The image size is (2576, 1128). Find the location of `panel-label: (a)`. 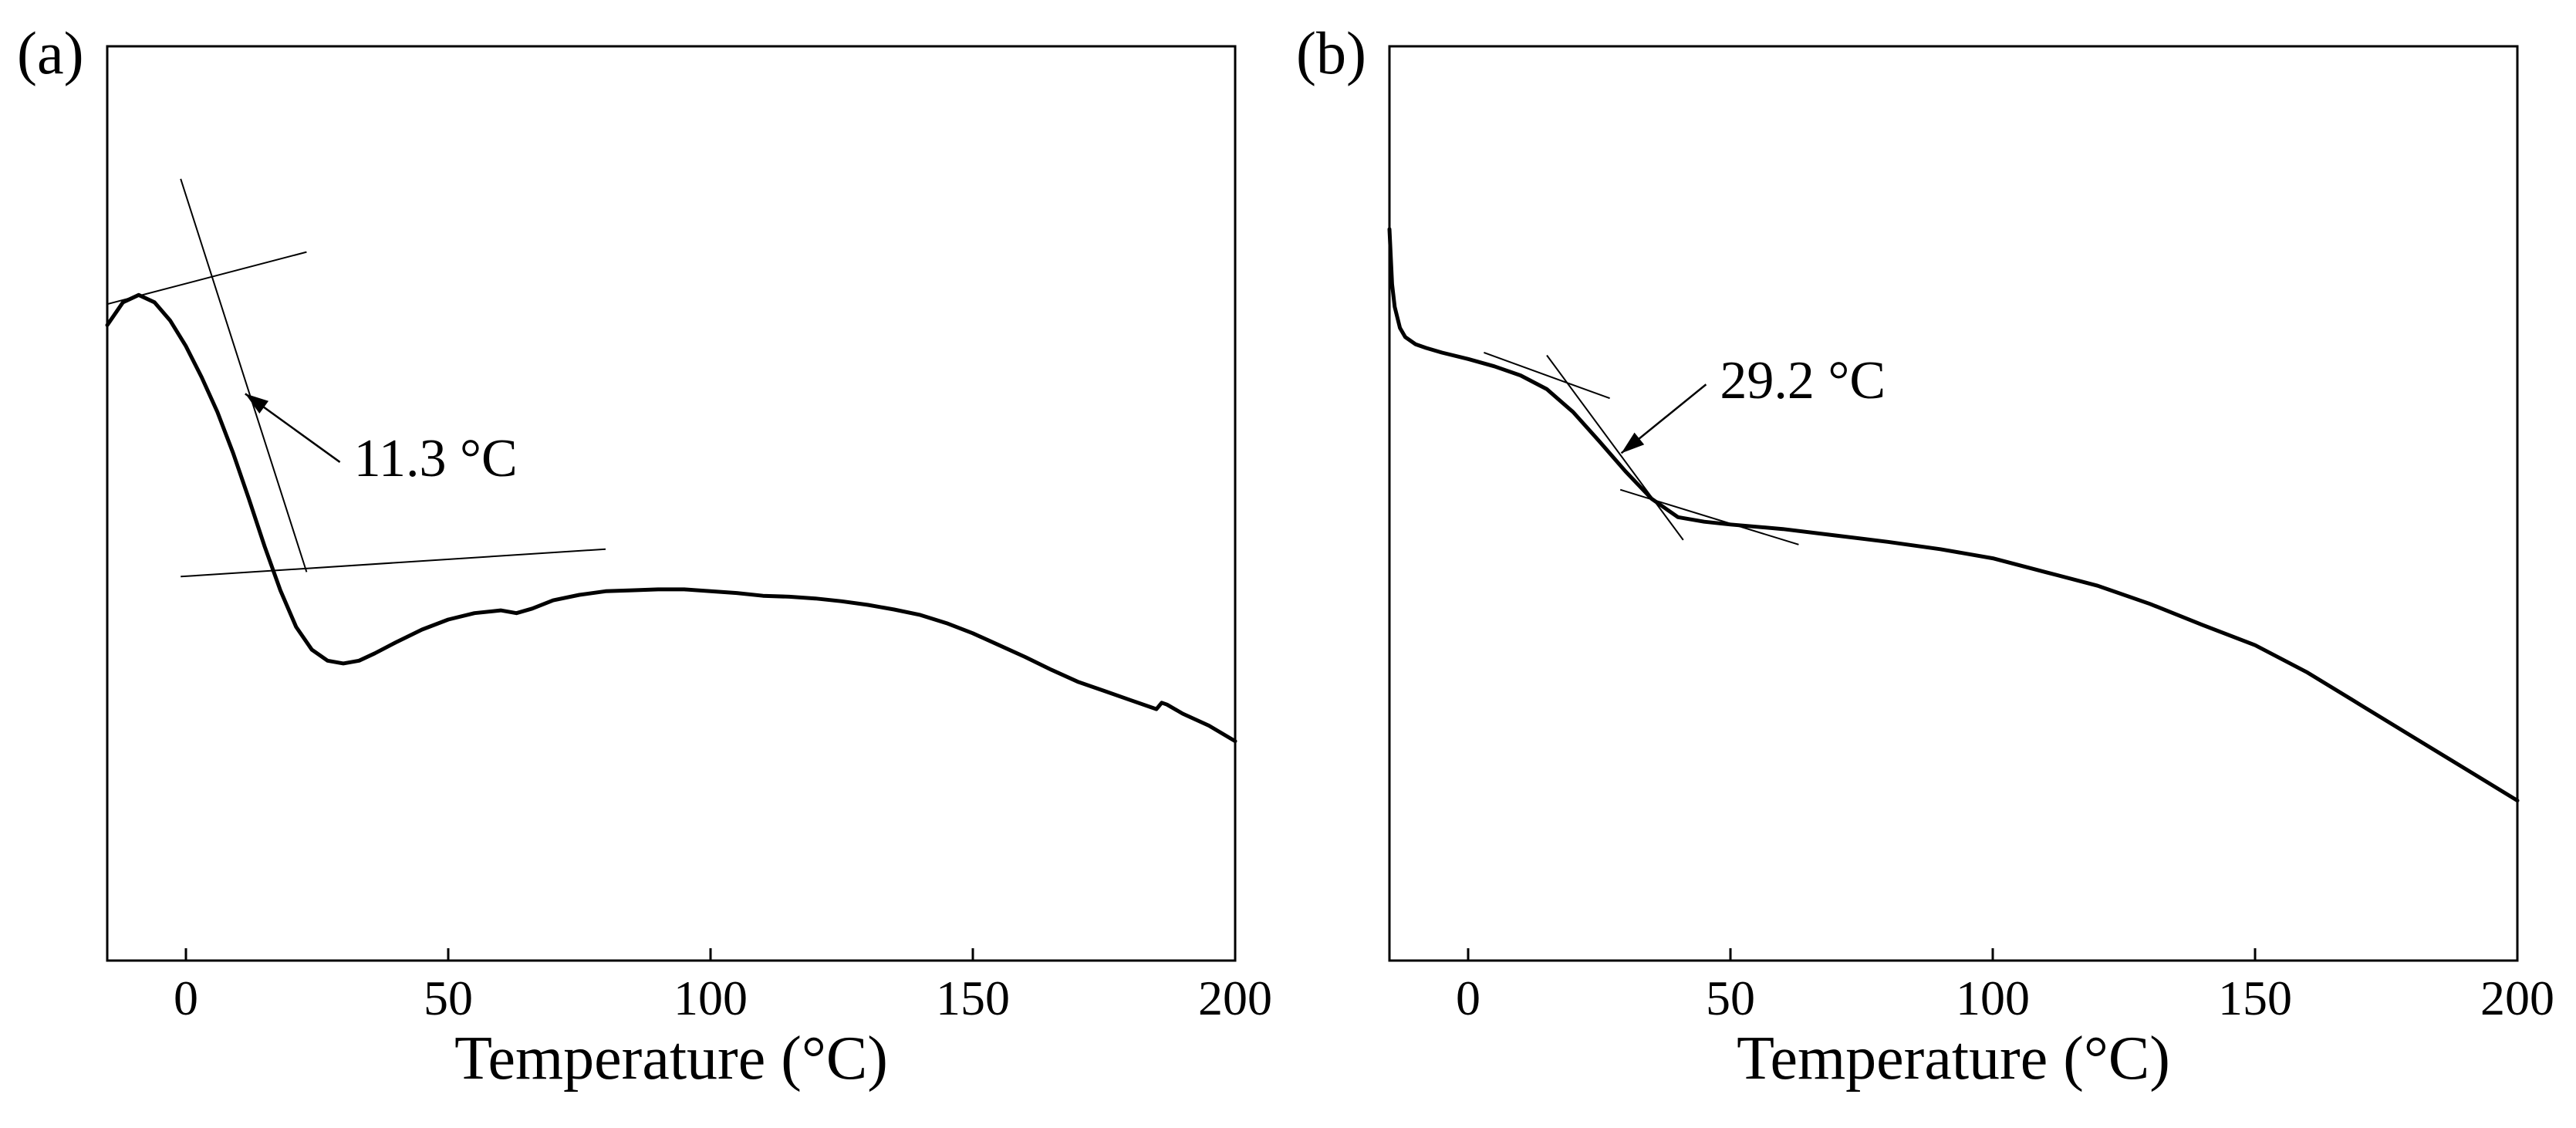

panel-label: (a) is located at coordinates (50, 52).